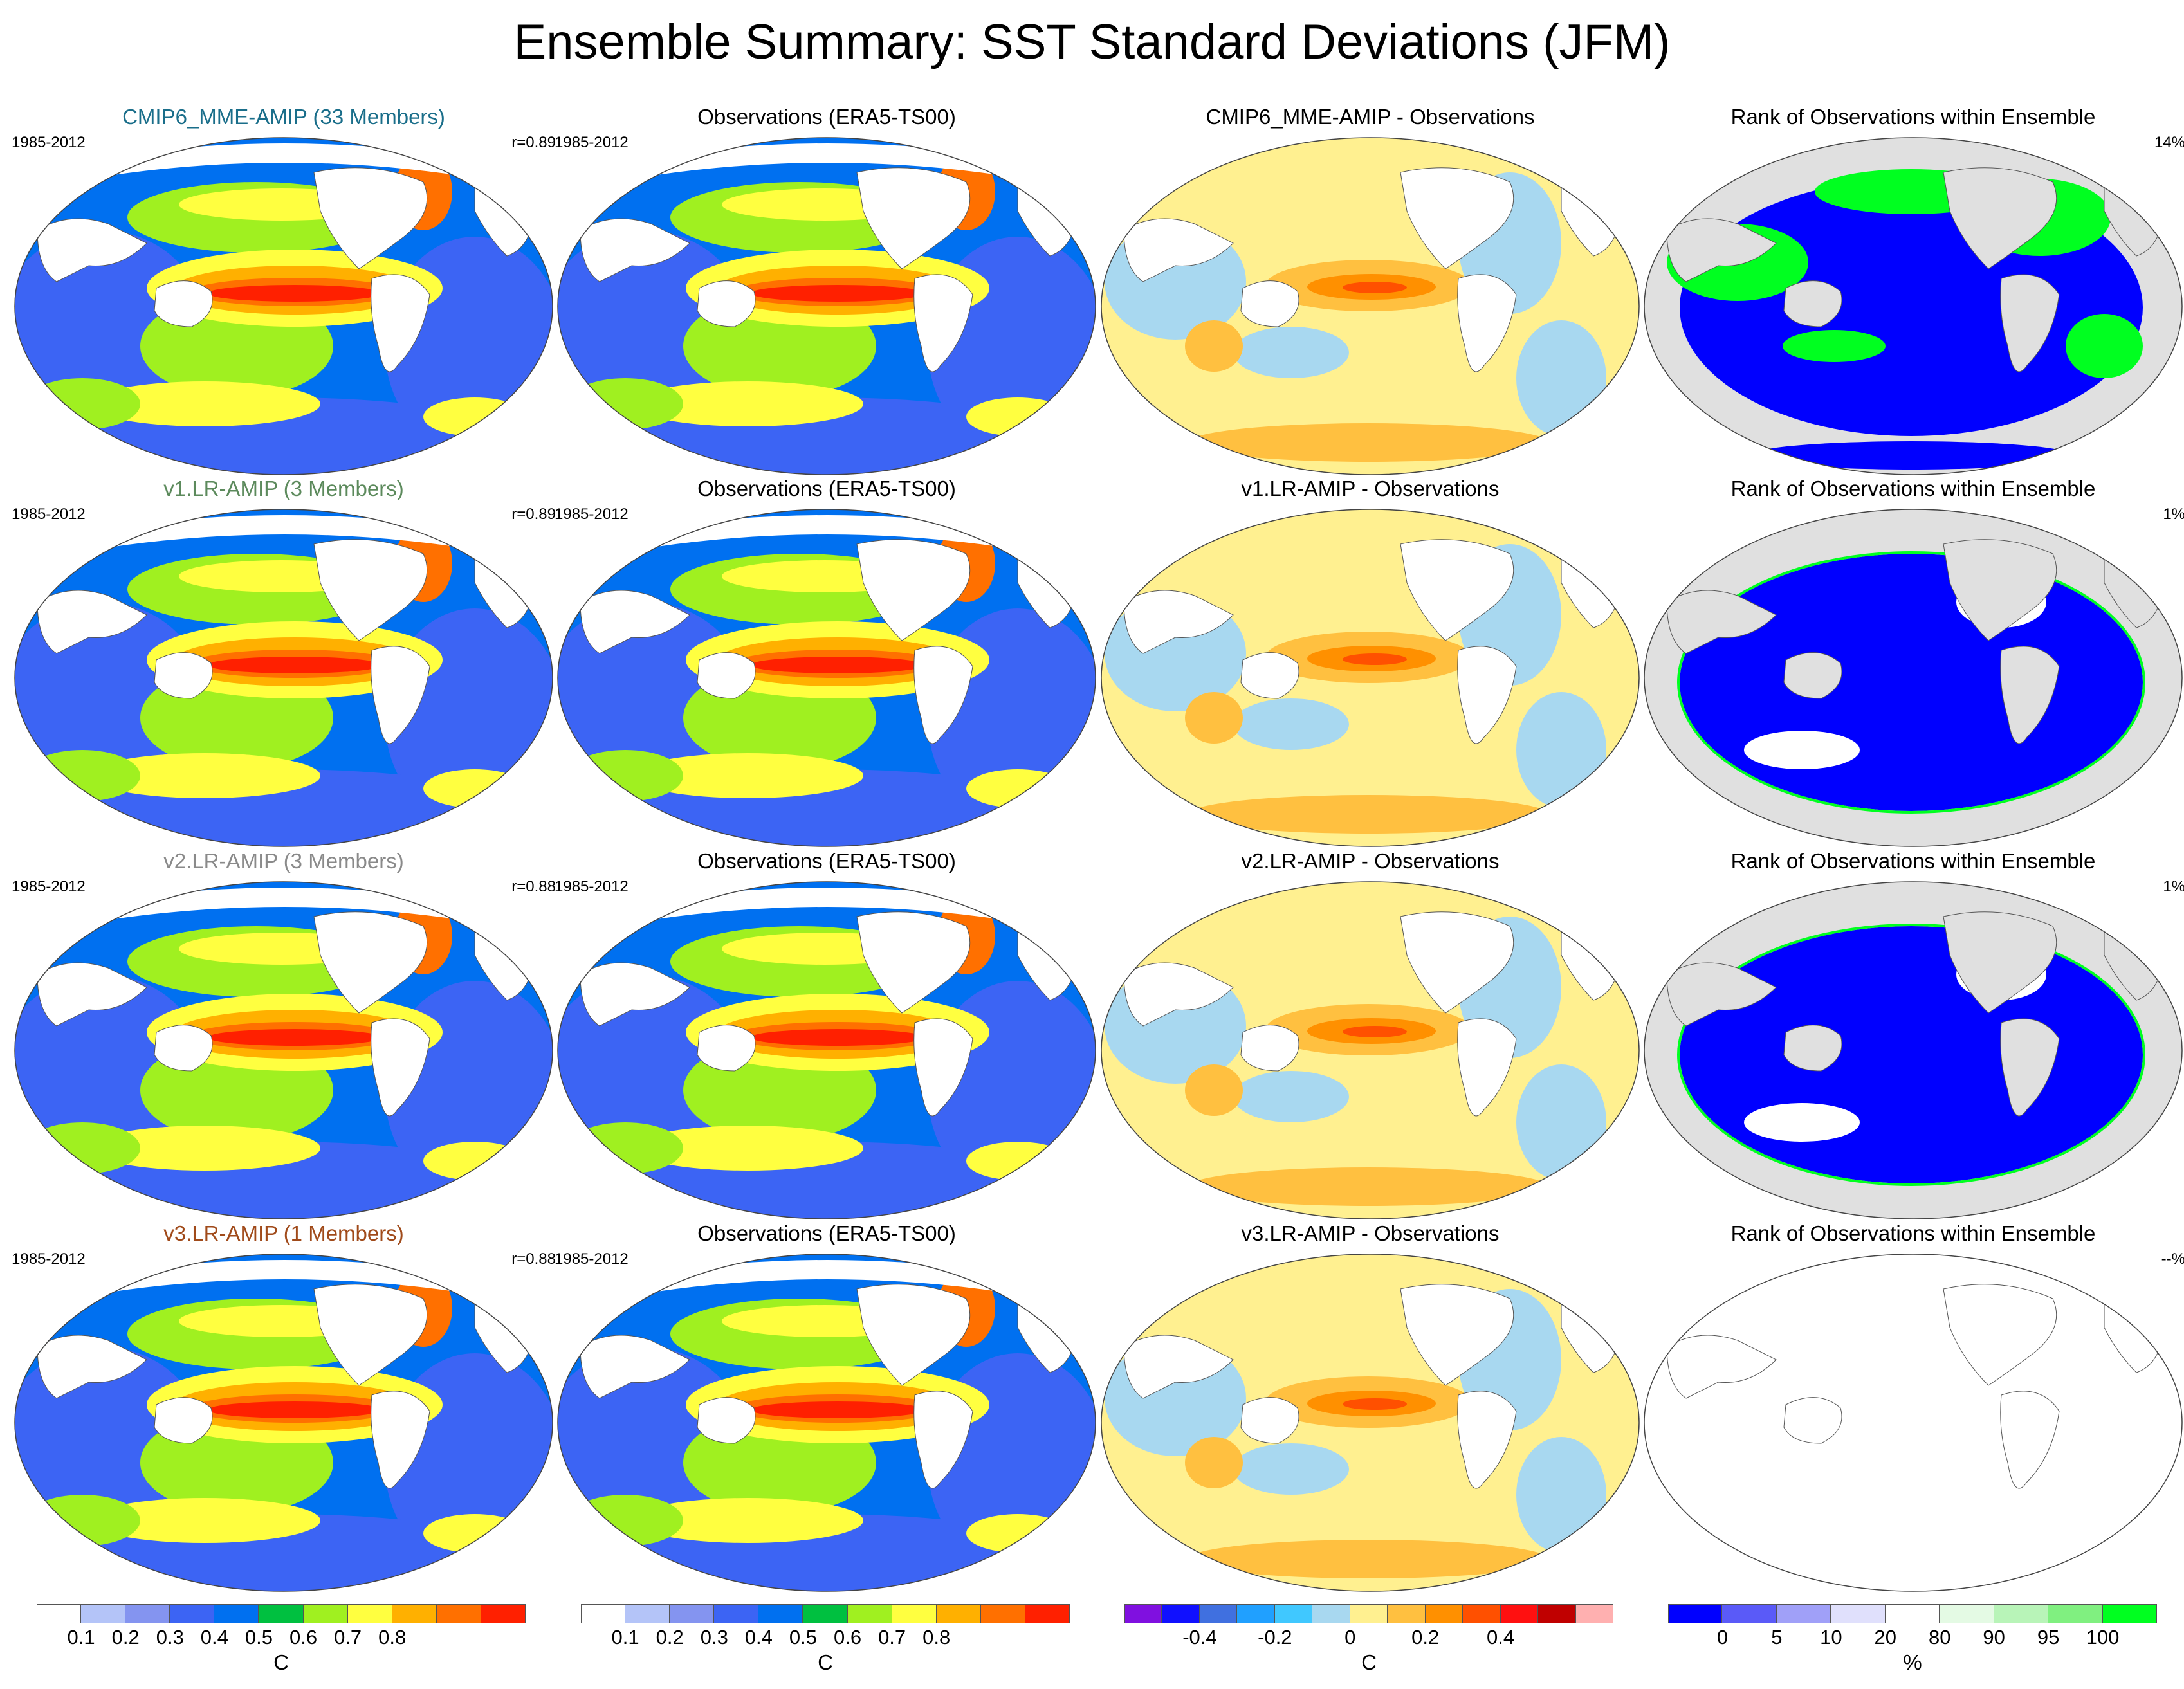 The width and height of the screenshot is (2184, 1689). I want to click on rank-percent-label: --%, so click(2172, 1259).